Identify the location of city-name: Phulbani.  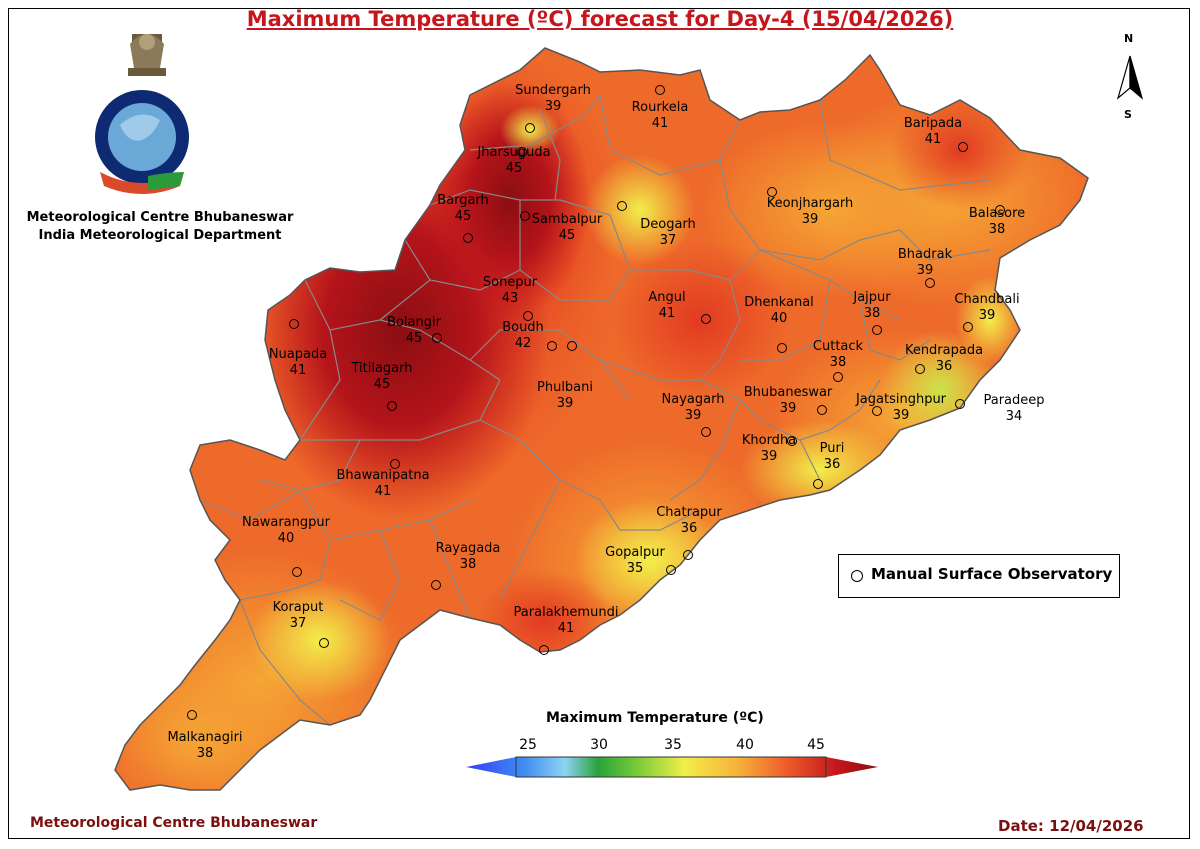
(565, 387).